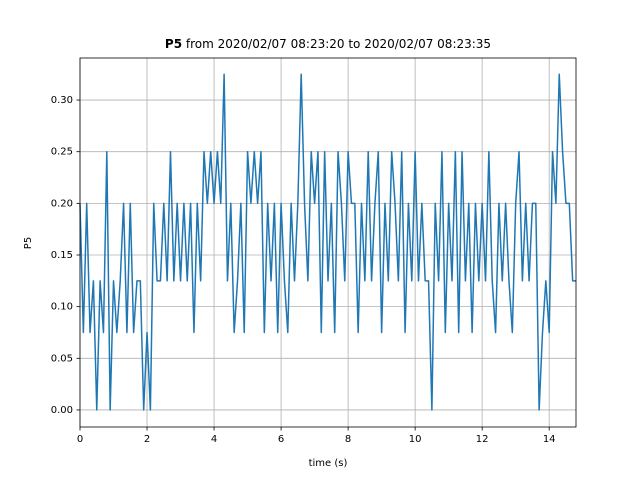 The height and width of the screenshot is (480, 640). I want to click on y-tick-label: 0.15, so click(62, 255).